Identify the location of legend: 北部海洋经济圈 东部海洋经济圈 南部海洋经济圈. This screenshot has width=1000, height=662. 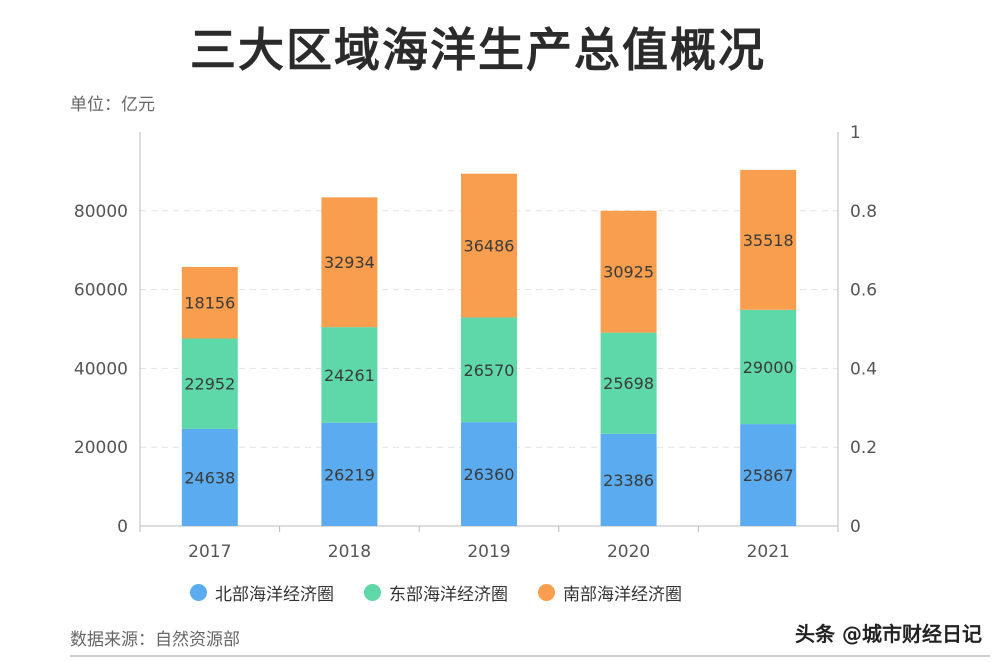
(436, 592).